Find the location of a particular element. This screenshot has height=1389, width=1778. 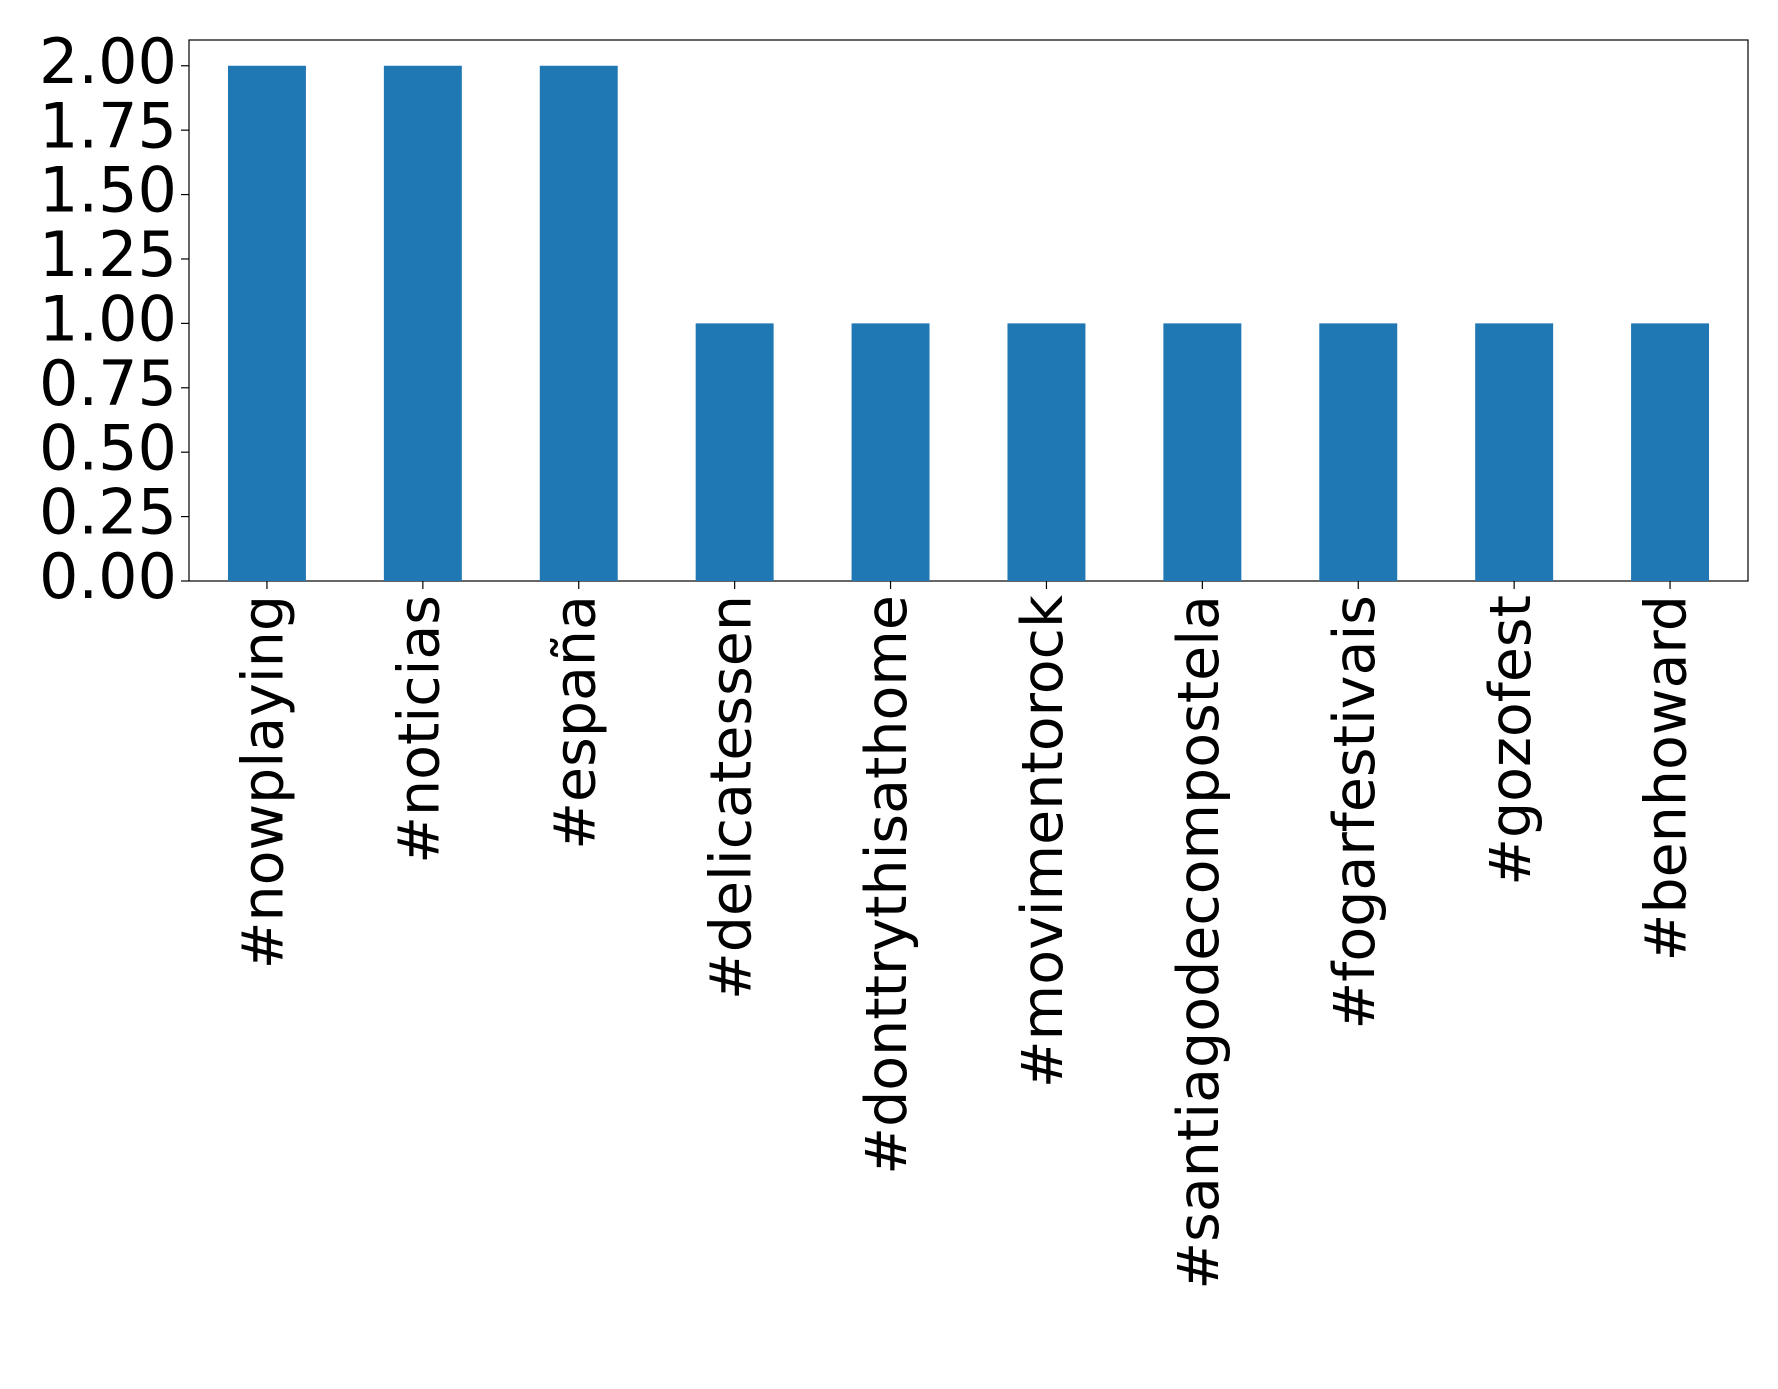

x-tick-label: #noticias is located at coordinates (419, 729).